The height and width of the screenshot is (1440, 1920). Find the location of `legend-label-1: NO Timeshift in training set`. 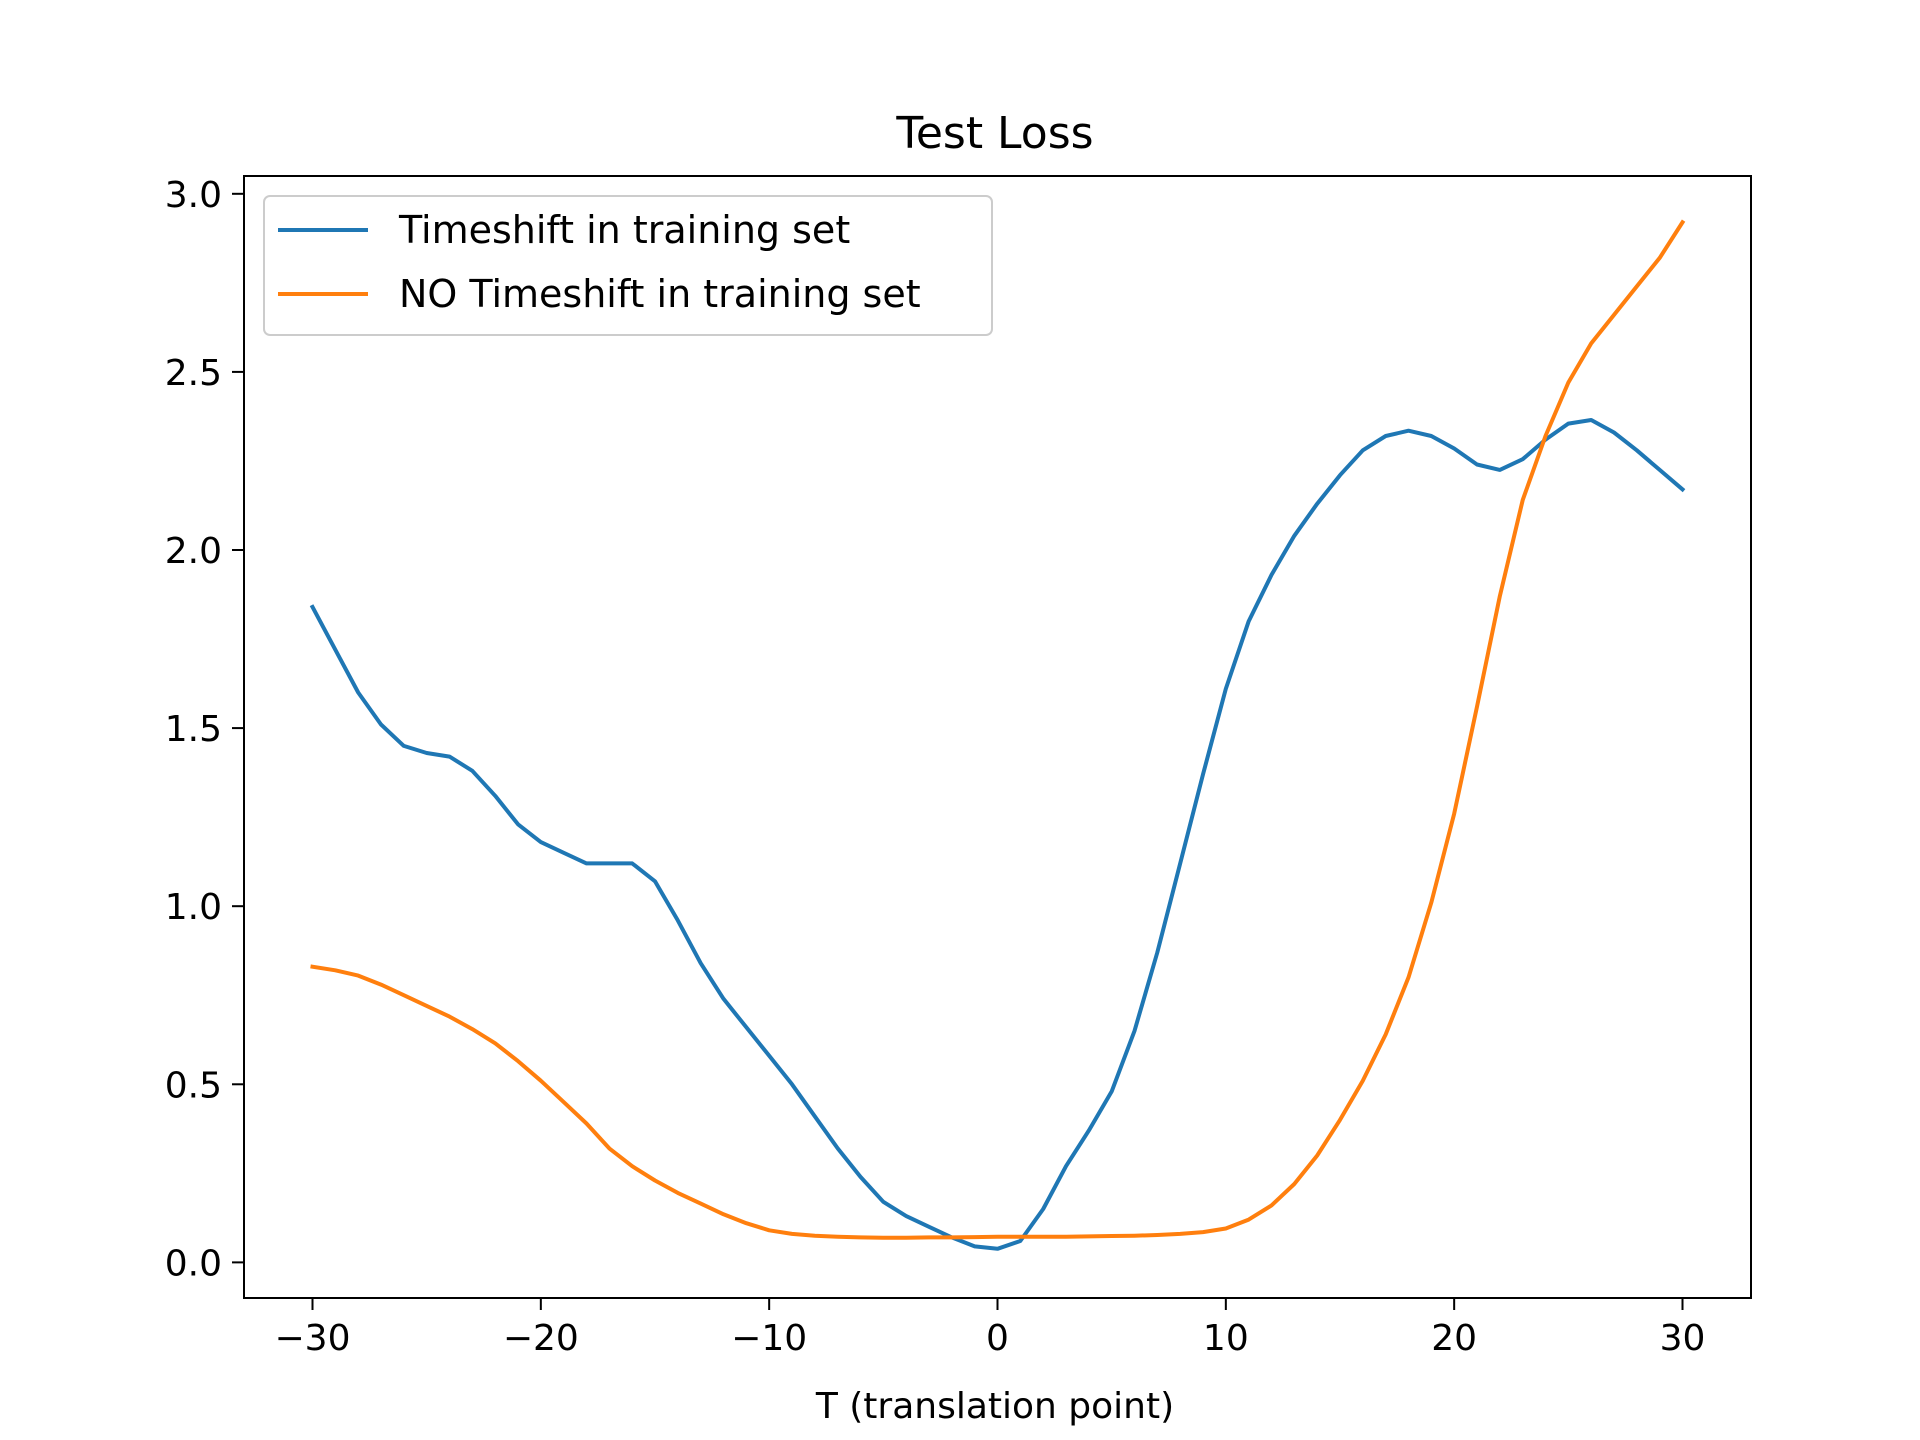

legend-label-1: NO Timeshift in training set is located at coordinates (660, 294).